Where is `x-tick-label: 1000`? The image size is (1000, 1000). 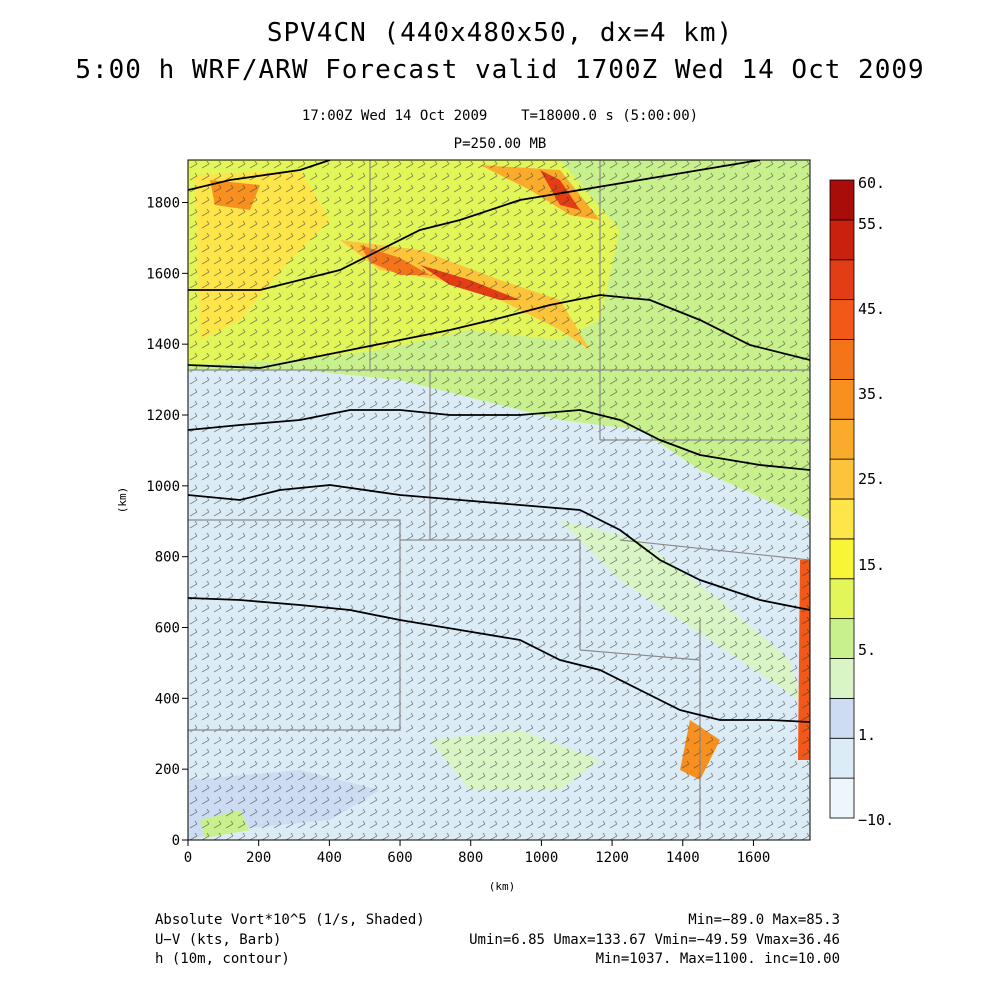
x-tick-label: 1000 is located at coordinates (542, 858).